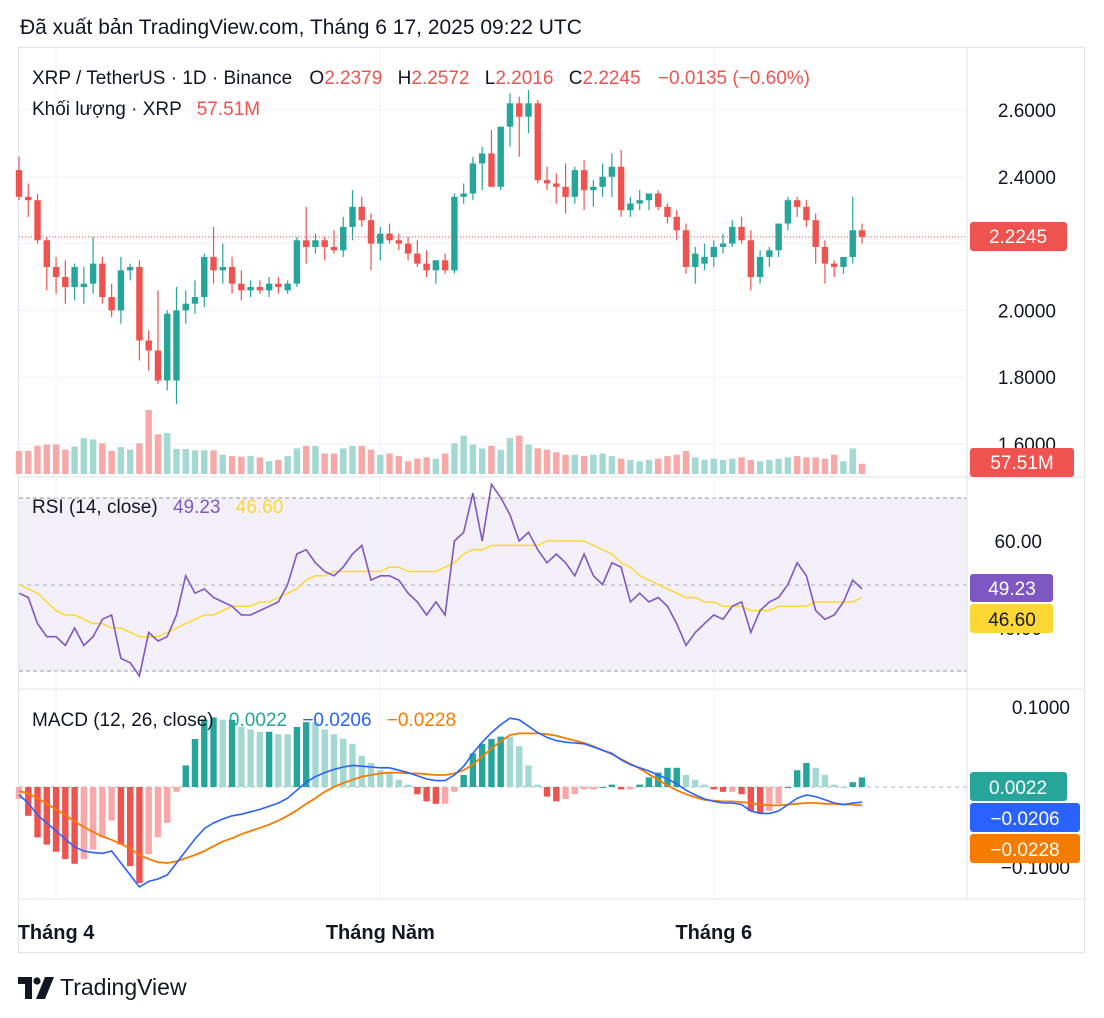 The height and width of the screenshot is (1018, 1104). I want to click on signal-badge: −0.0228, so click(1025, 848).